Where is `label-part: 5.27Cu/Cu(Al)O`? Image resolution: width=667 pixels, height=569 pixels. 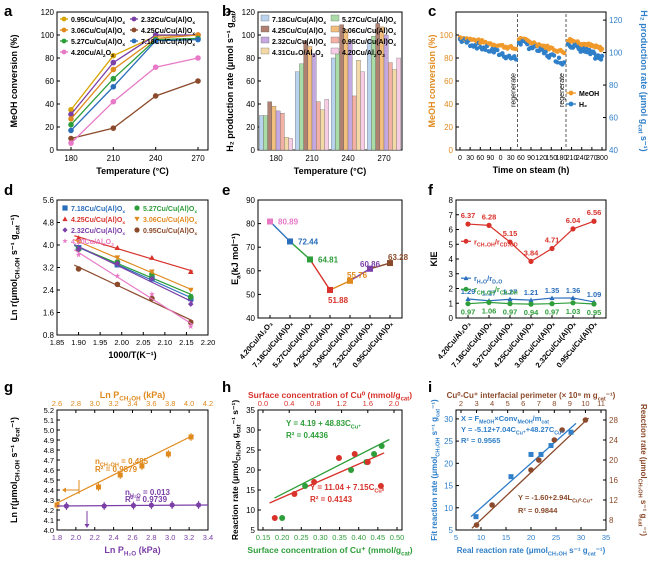 label-part: 5.27Cu/Cu(Al)O is located at coordinates (368, 20).